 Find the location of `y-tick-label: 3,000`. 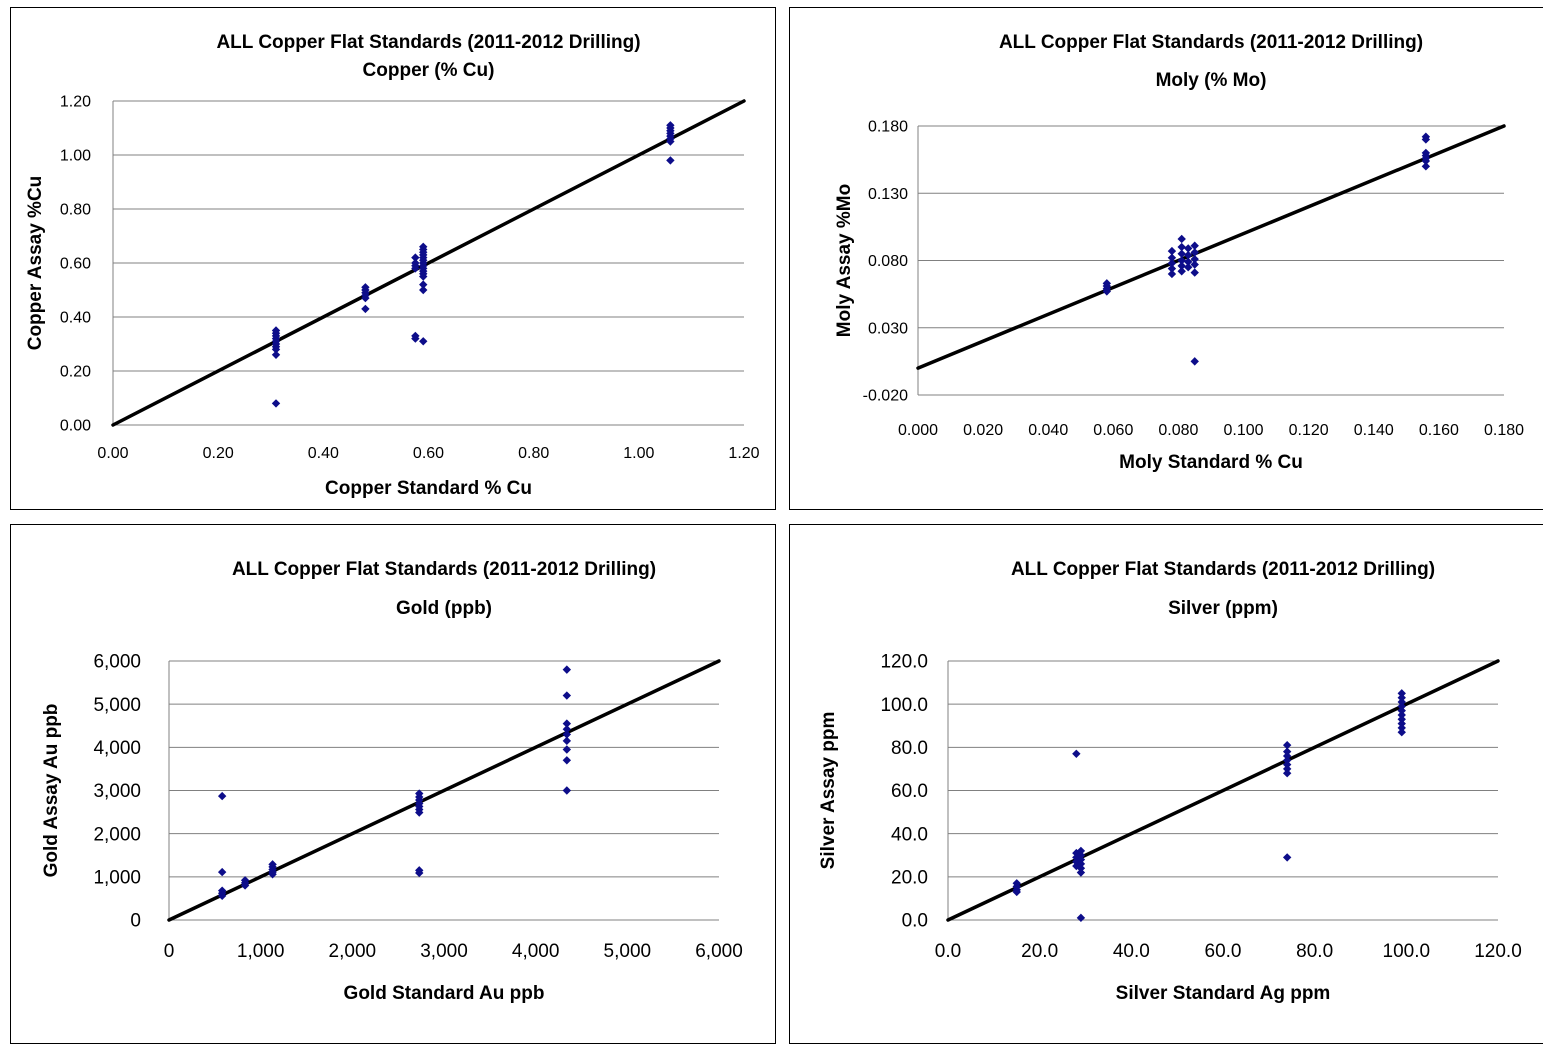

y-tick-label: 3,000 is located at coordinates (117, 791).